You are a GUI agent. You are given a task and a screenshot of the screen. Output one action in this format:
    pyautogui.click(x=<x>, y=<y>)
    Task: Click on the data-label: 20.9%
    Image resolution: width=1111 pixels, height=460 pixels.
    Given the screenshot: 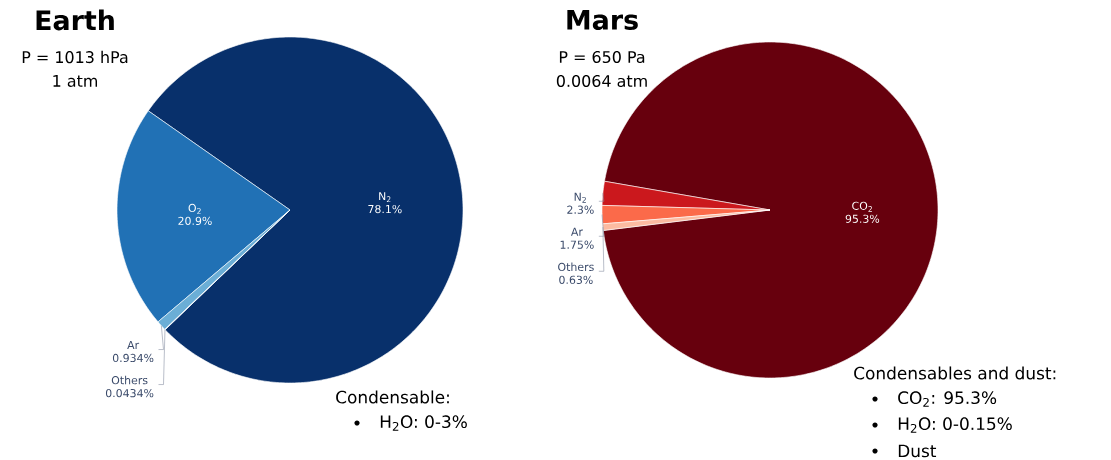 What is the action you would take?
    pyautogui.click(x=195, y=221)
    